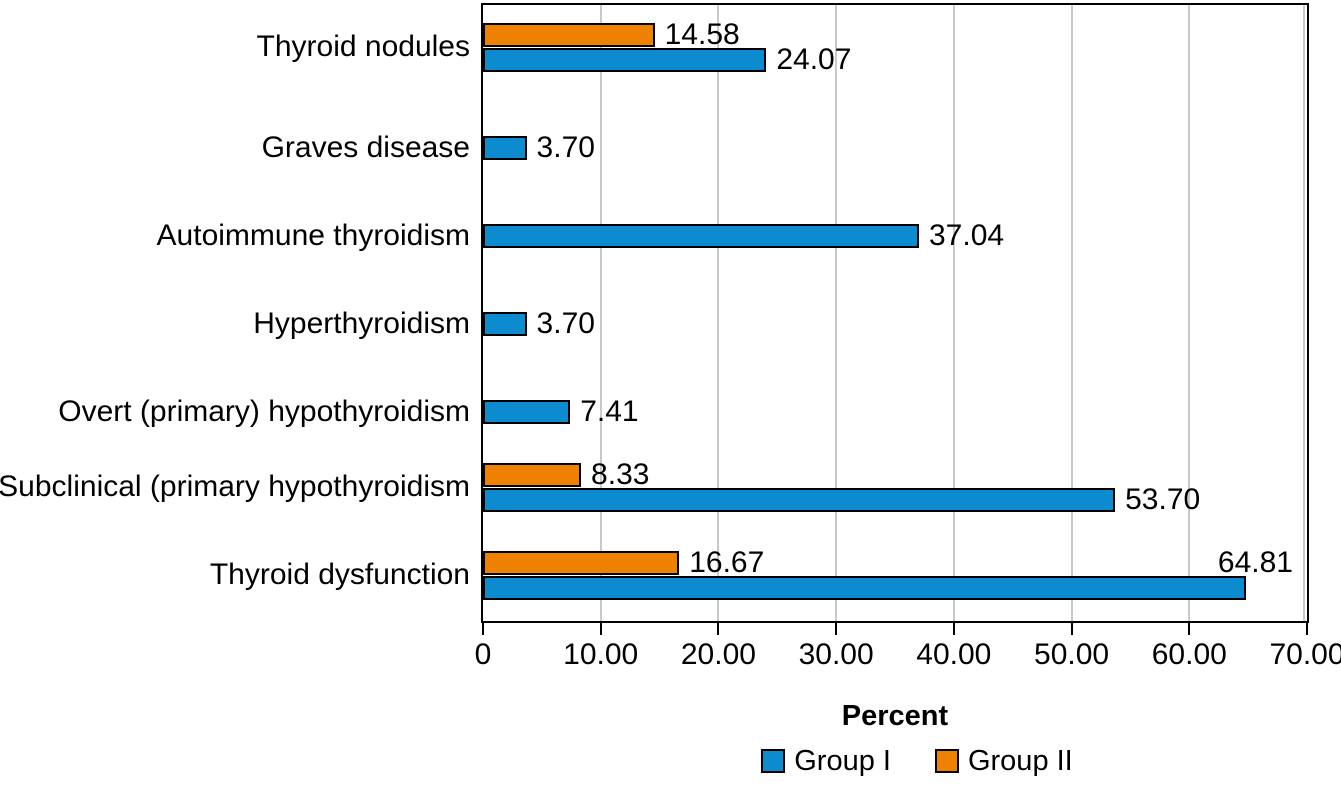  Describe the element at coordinates (702, 34) in the screenshot. I see `bar-value-label: 14.58` at that location.